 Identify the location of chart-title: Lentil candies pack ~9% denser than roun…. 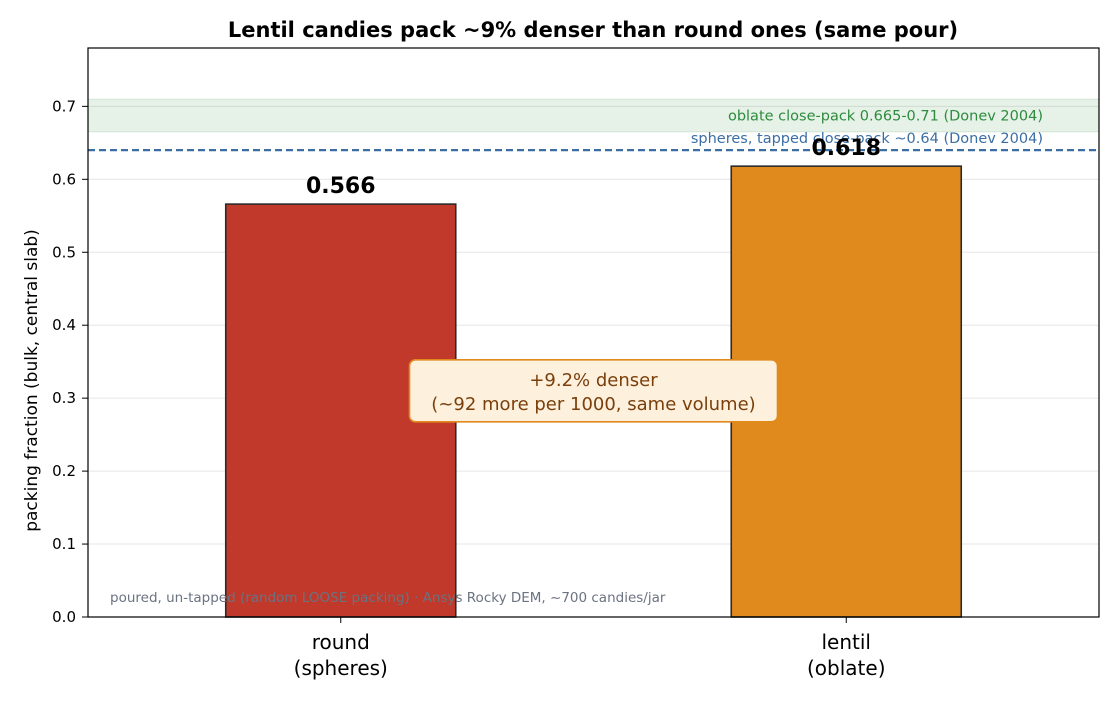
(593, 30).